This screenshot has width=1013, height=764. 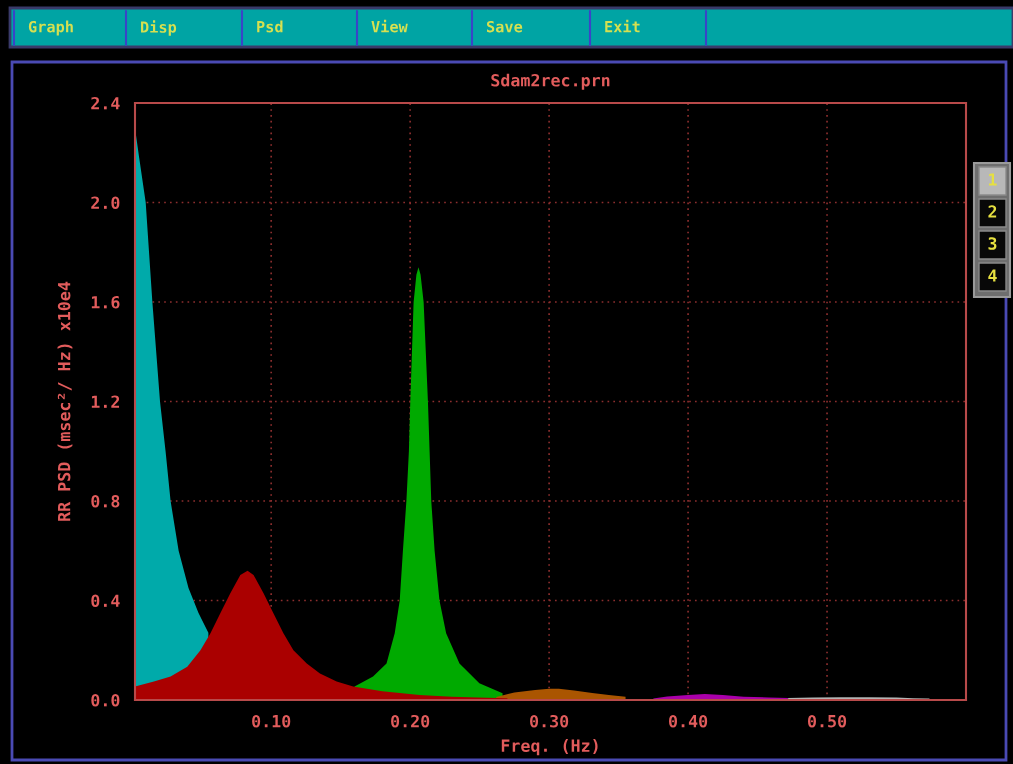 I want to click on y-tick-label: 0.4, so click(x=105, y=601).